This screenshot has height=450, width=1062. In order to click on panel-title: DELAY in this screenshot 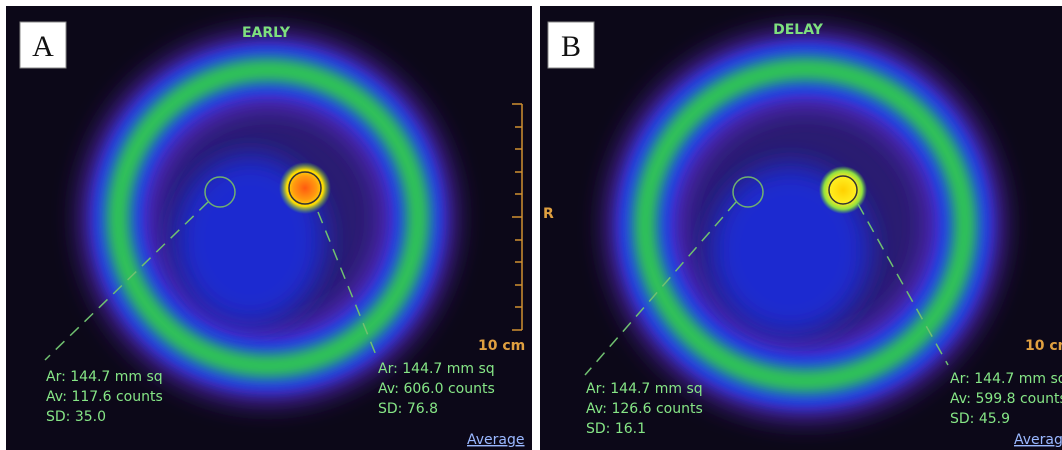, I will do `click(798, 30)`.